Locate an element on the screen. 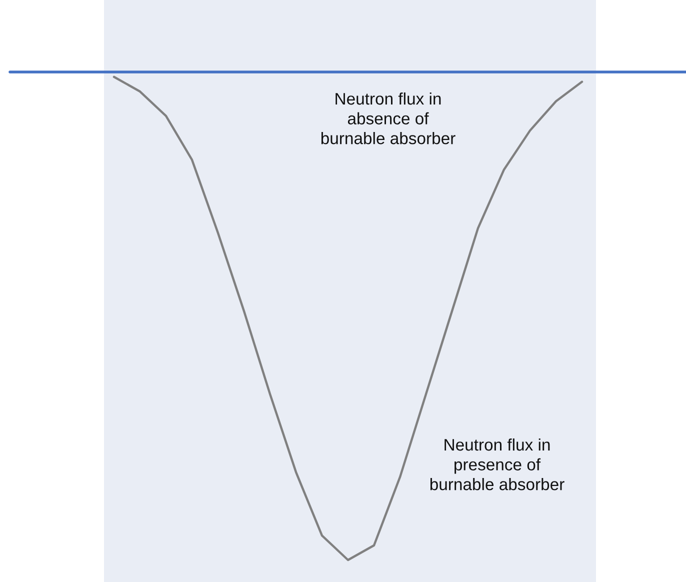 This screenshot has height=582, width=686. annotation: Neutron flux in presence of burnable absorber is located at coordinates (497, 464).